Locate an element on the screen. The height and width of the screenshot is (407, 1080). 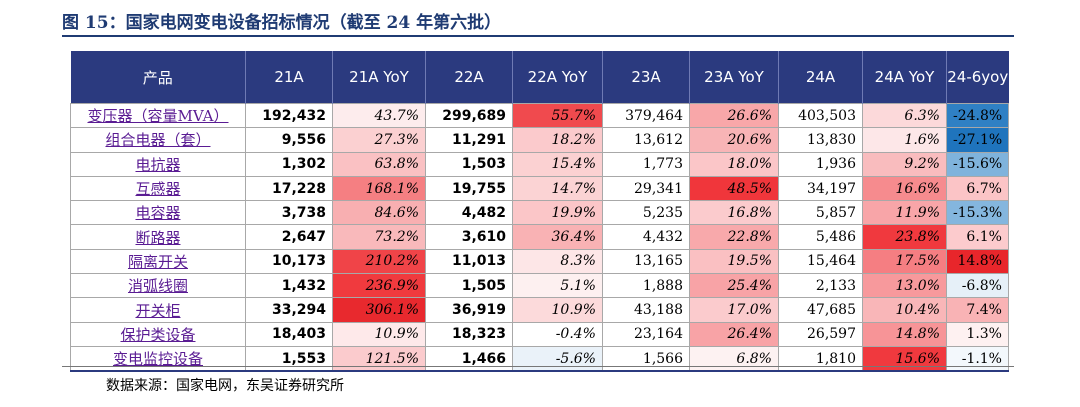
yoy-cell: 168.1% is located at coordinates (379, 188).